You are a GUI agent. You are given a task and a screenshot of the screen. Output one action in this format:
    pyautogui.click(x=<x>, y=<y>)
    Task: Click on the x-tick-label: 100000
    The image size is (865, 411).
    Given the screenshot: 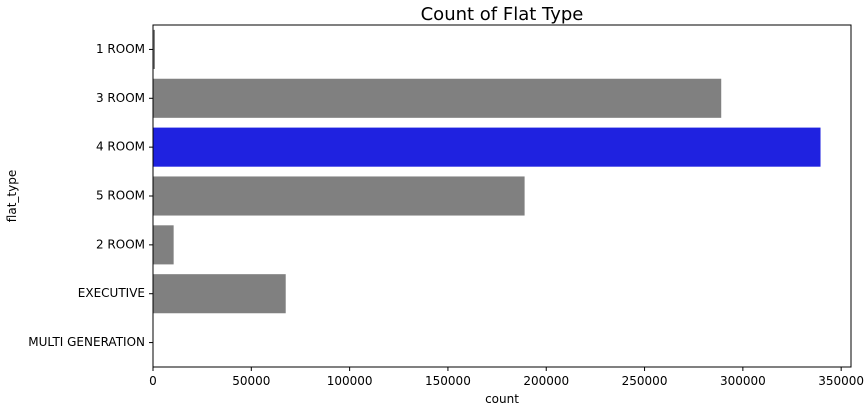 What is the action you would take?
    pyautogui.click(x=350, y=381)
    